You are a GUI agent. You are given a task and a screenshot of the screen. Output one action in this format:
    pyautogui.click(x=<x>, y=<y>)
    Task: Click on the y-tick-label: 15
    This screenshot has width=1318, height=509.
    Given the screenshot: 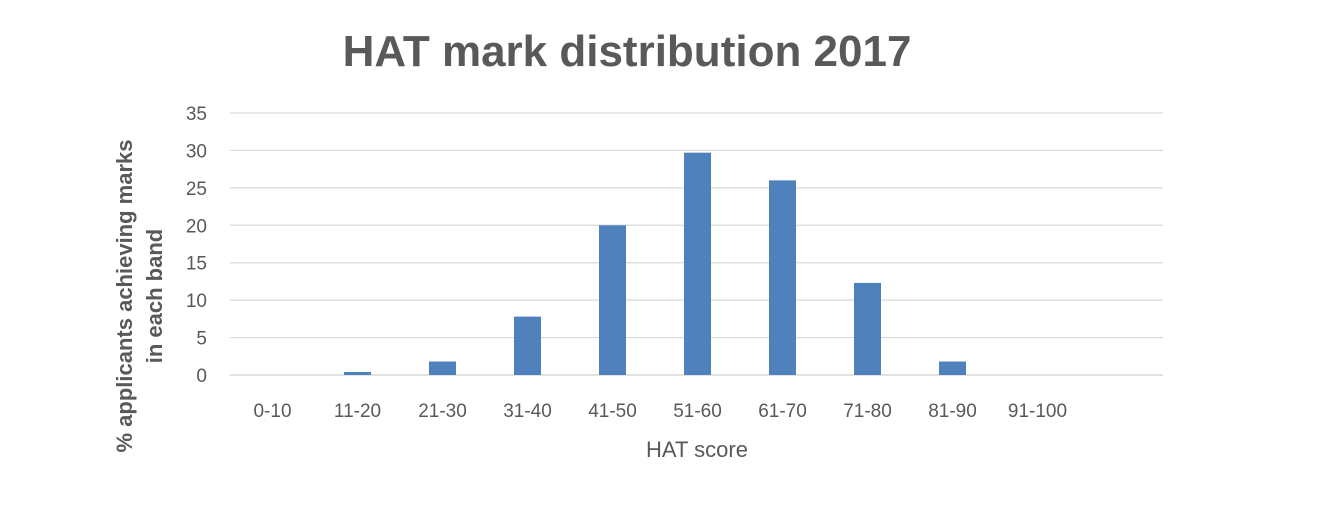 What is the action you would take?
    pyautogui.click(x=196, y=264)
    